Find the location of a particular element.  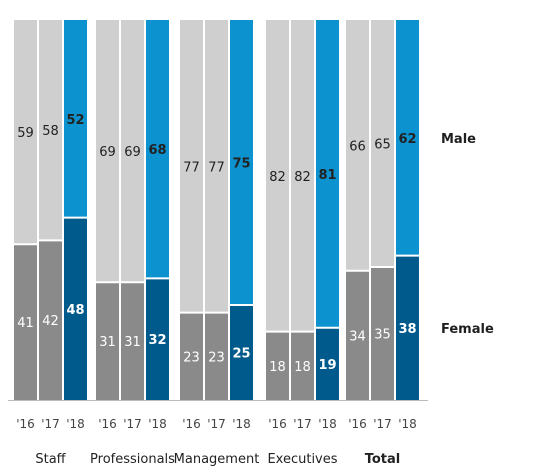

value-label-male: 75 is located at coordinates (241, 164).